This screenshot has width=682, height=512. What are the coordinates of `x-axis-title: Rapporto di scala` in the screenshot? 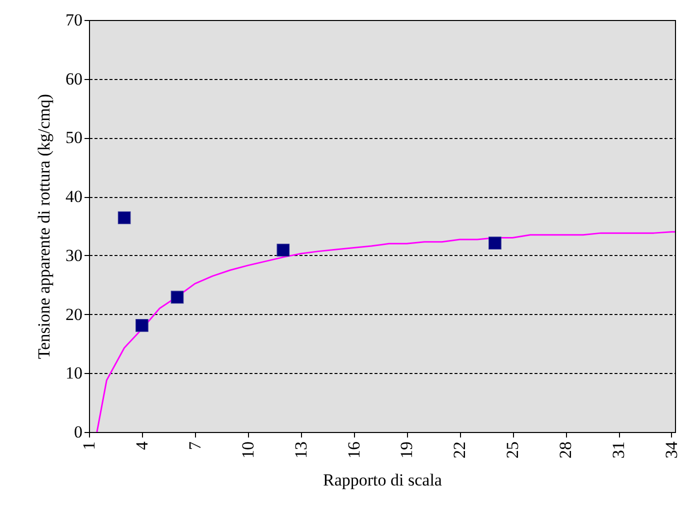 It's located at (382, 480).